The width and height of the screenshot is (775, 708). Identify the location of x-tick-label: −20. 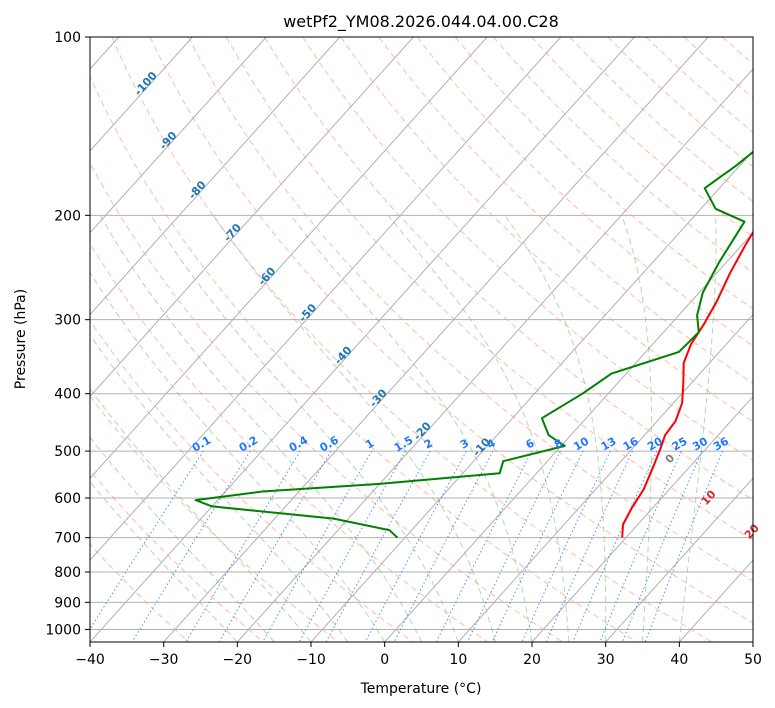
(238, 660).